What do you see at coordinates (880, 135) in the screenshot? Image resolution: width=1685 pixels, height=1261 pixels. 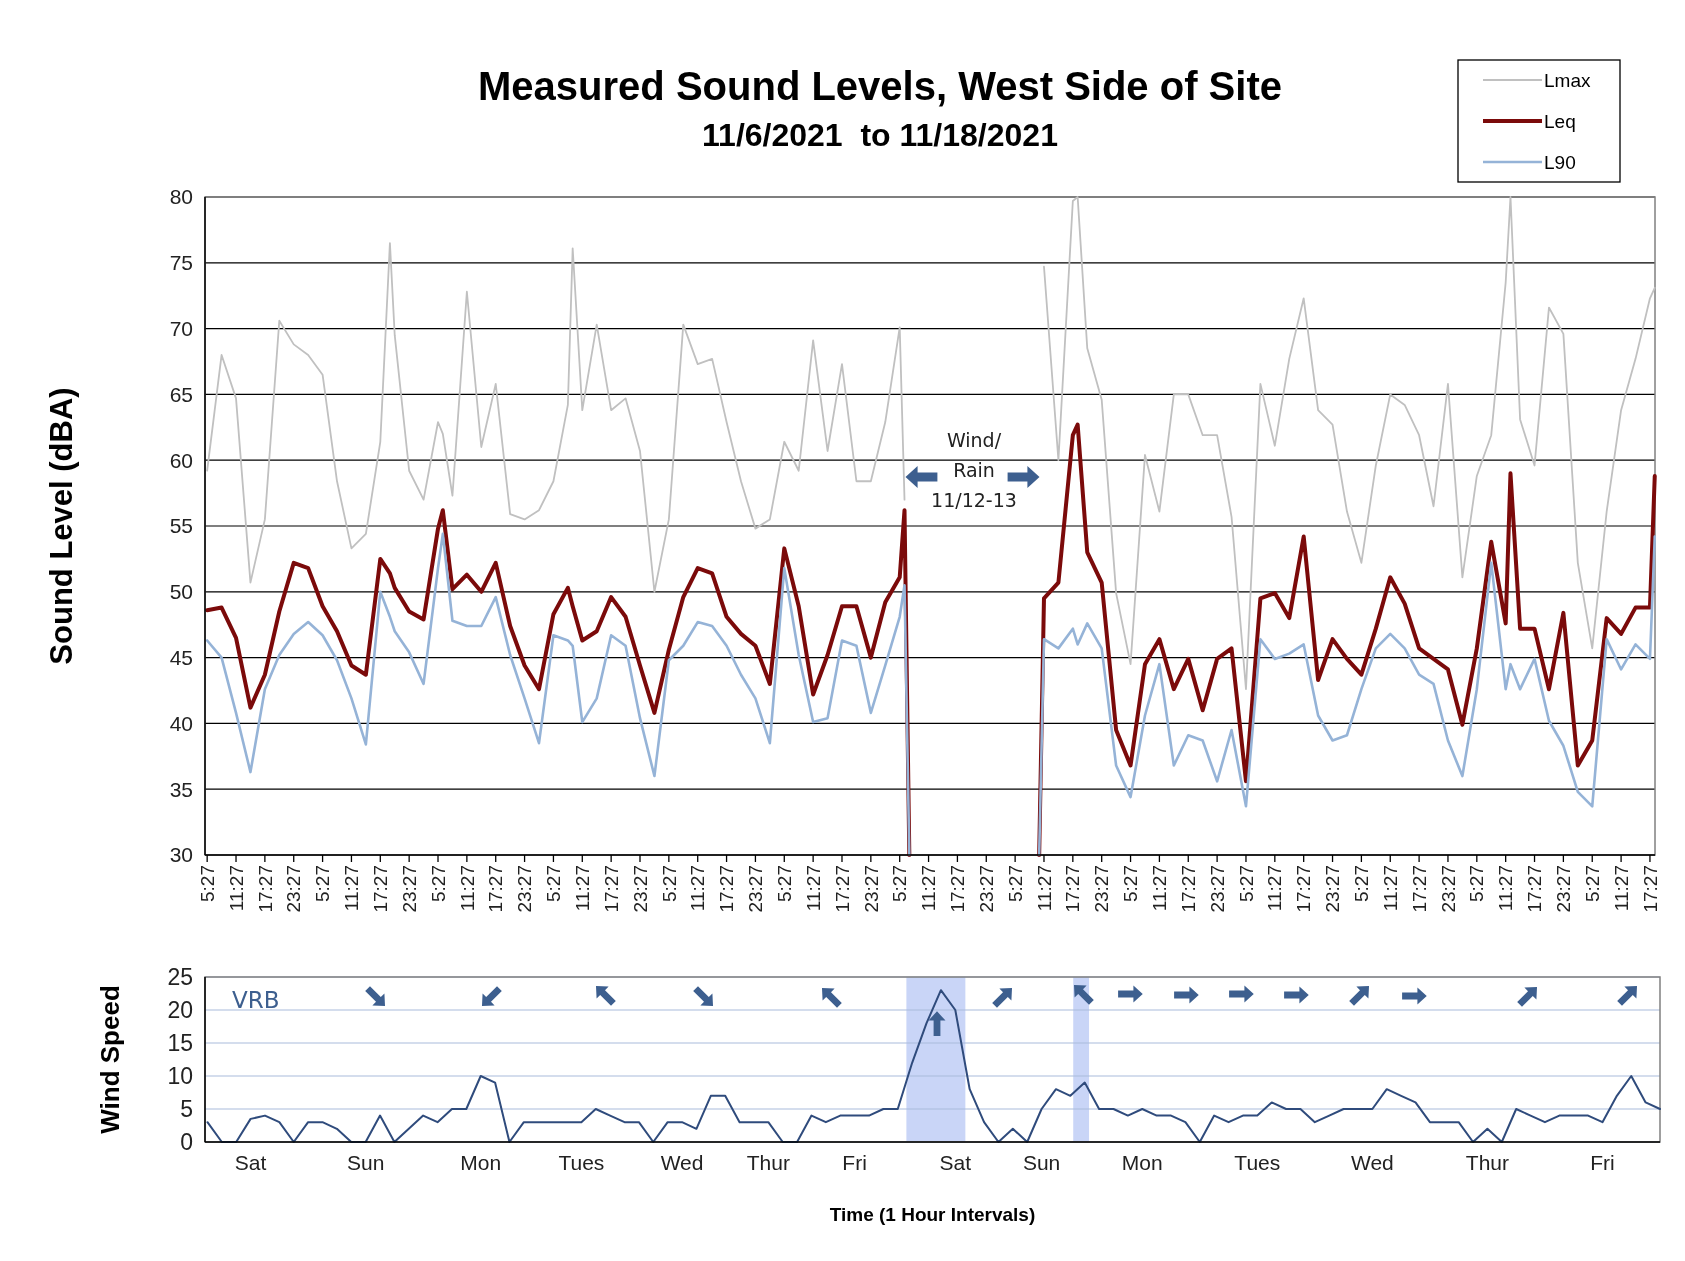 I see `chart-subtitle: 11/6/2021 to 11/18/2021` at bounding box center [880, 135].